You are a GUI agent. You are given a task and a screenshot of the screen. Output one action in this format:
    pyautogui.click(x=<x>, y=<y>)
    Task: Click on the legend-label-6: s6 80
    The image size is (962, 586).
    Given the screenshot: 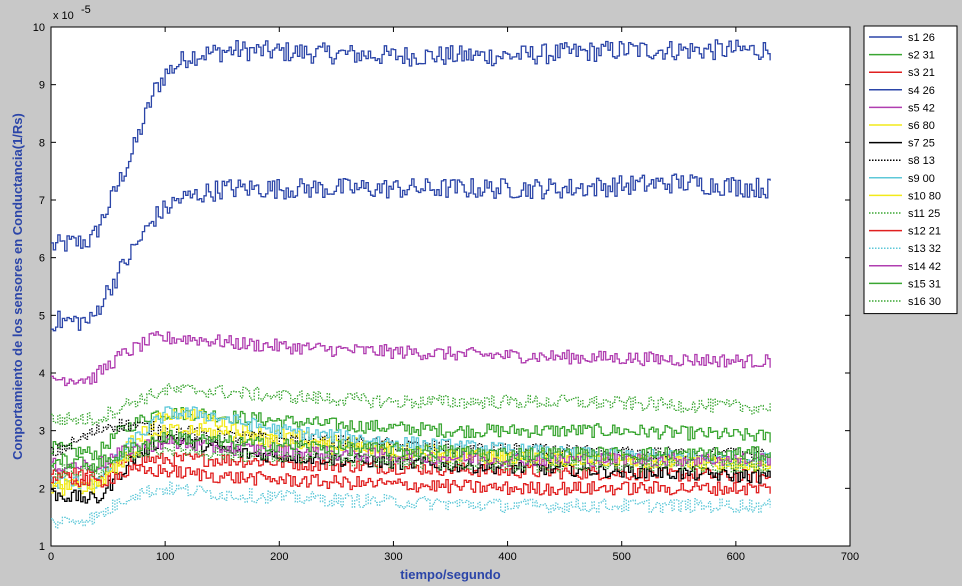 What is the action you would take?
    pyautogui.click(x=921, y=126)
    